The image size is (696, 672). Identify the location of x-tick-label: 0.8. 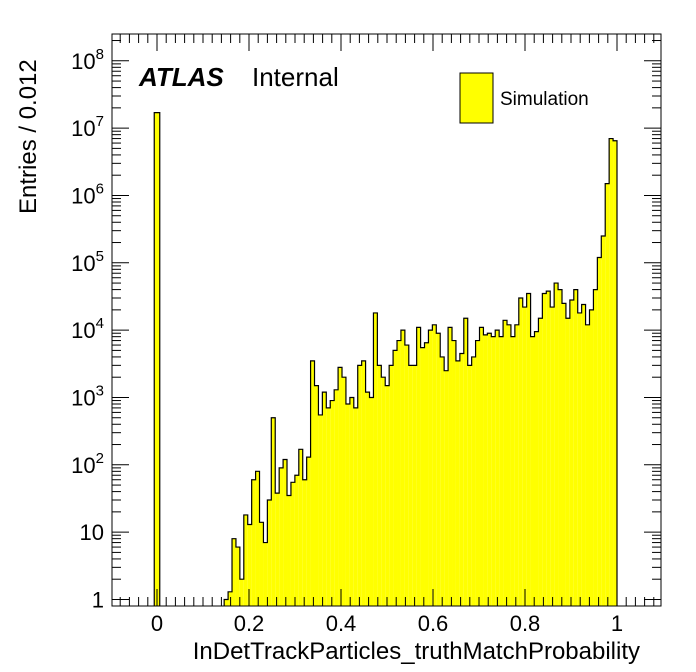
(525, 623).